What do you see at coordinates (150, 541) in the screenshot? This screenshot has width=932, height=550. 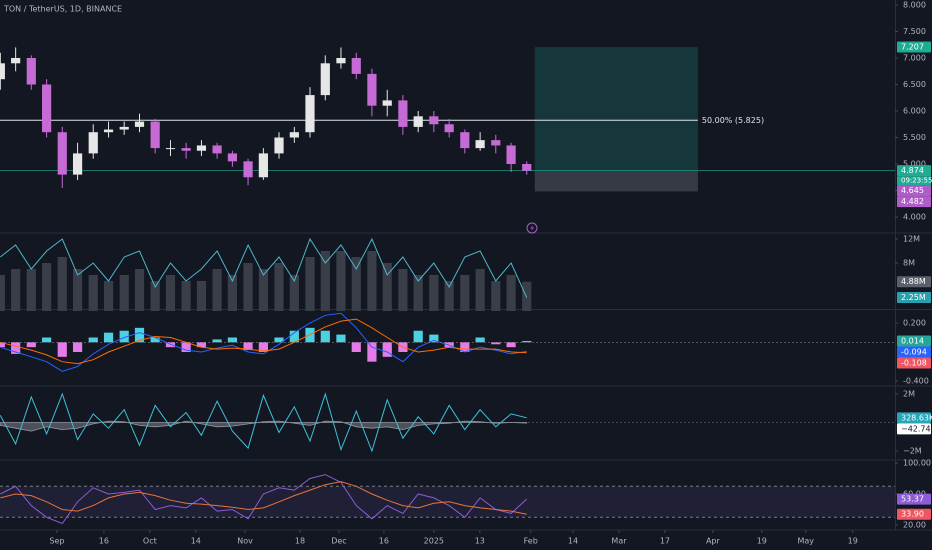 I see `x-tick-label: Oct` at bounding box center [150, 541].